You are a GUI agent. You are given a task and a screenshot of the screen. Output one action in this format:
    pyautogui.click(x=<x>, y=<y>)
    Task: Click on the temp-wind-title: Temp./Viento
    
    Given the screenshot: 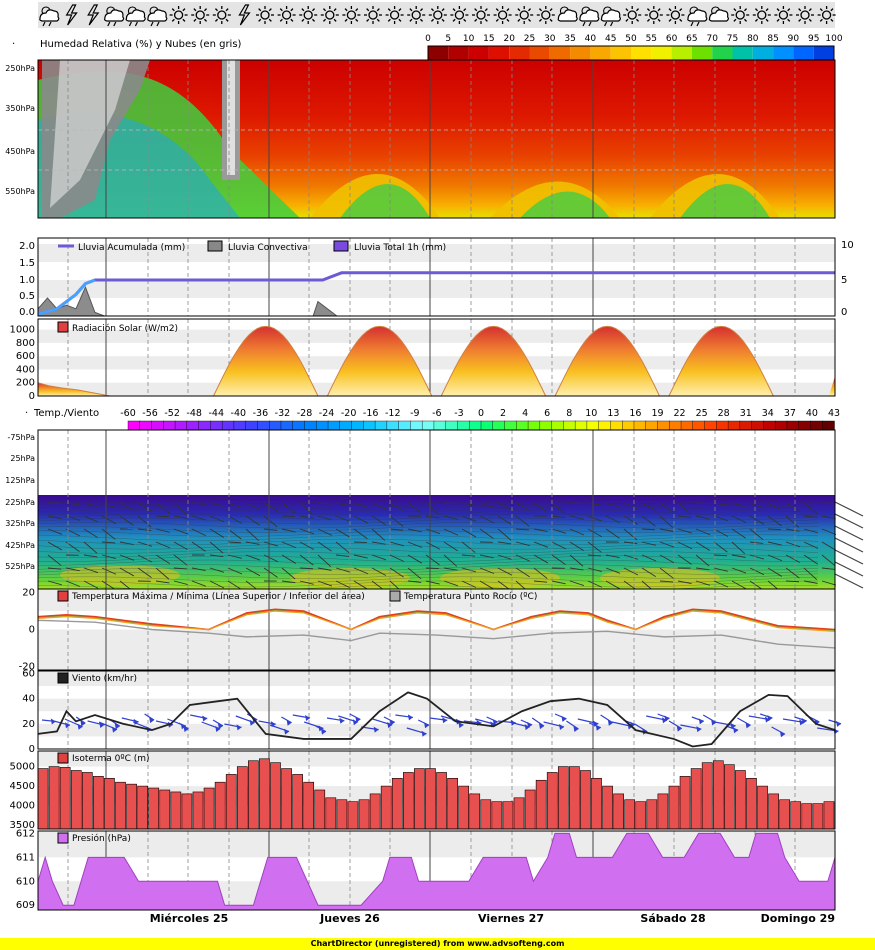 What is the action you would take?
    pyautogui.click(x=66, y=413)
    